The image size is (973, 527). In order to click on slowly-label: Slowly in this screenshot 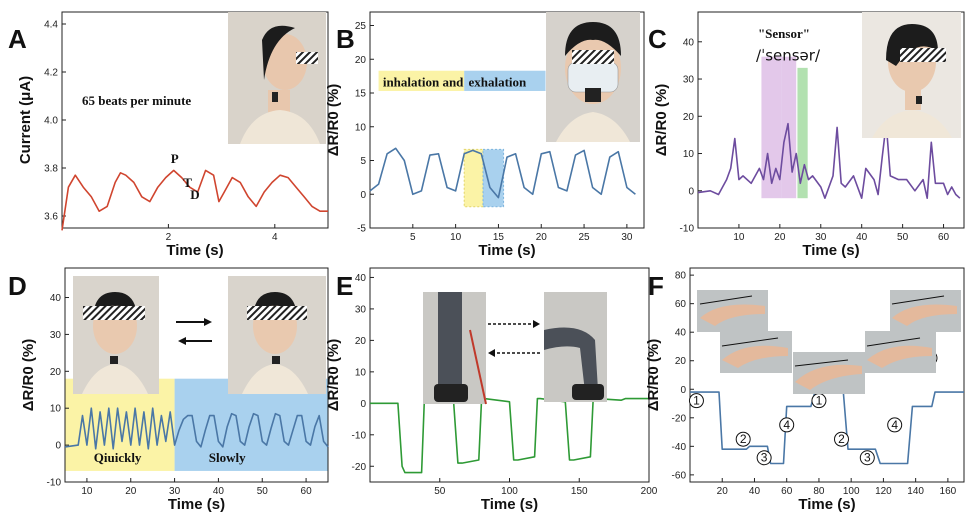, I will do `click(227, 457)`.